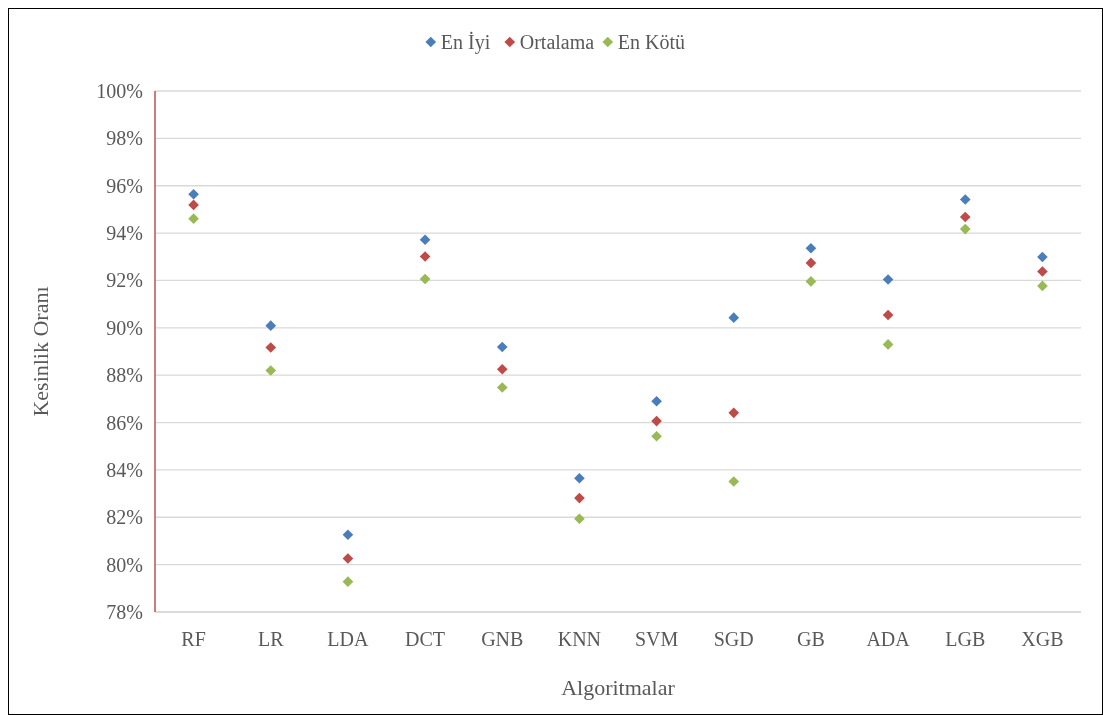 The width and height of the screenshot is (1103, 715). Describe the element at coordinates (124, 612) in the screenshot. I see `y-tick-label: 78%` at that location.